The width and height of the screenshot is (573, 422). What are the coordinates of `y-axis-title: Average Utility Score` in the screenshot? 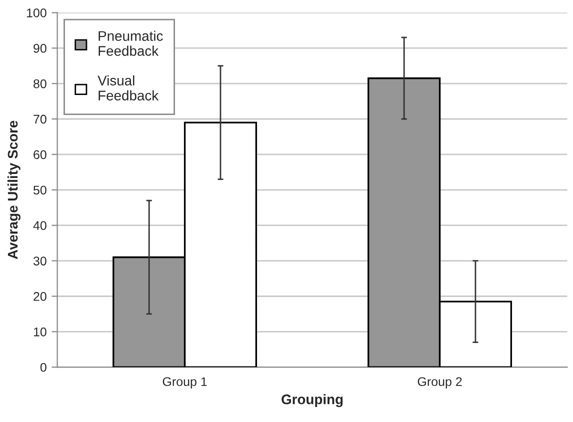 It's located at (13, 190).